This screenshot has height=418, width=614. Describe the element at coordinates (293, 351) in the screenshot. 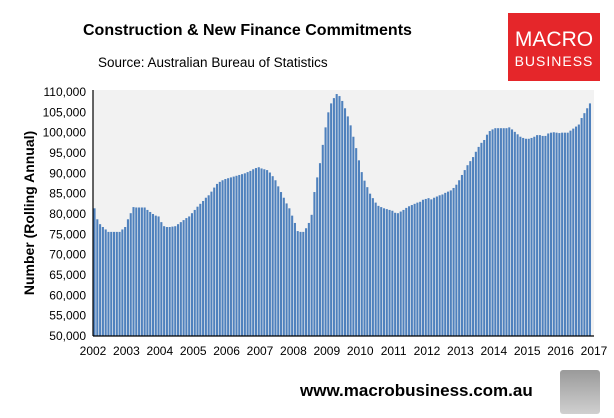

I see `x-tick-label: 2008` at that location.